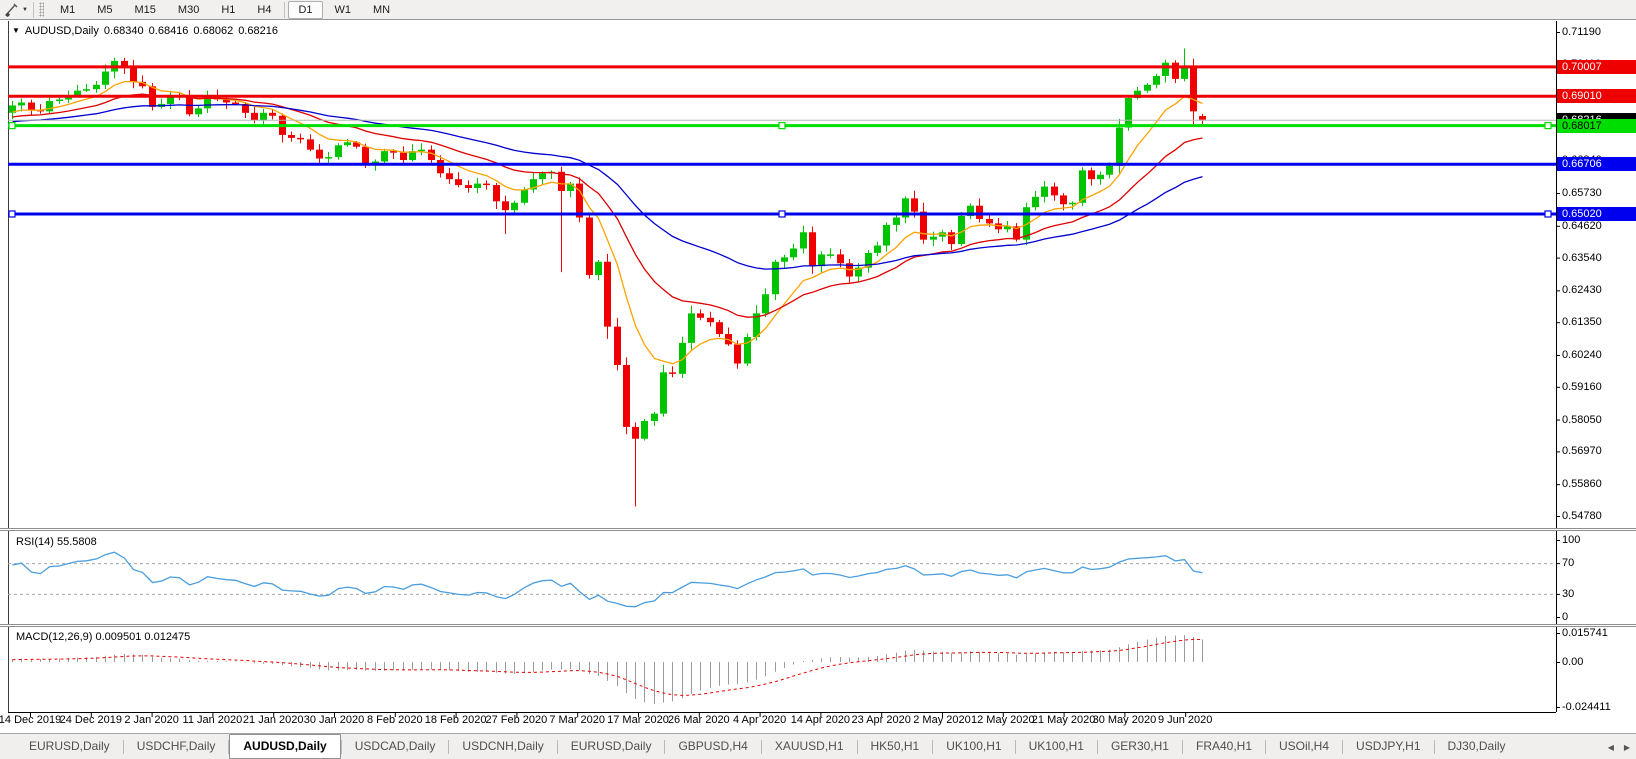 The width and height of the screenshot is (1636, 759). Describe the element at coordinates (1002, 720) in the screenshot. I see `date-label: 12 May 2020` at that location.